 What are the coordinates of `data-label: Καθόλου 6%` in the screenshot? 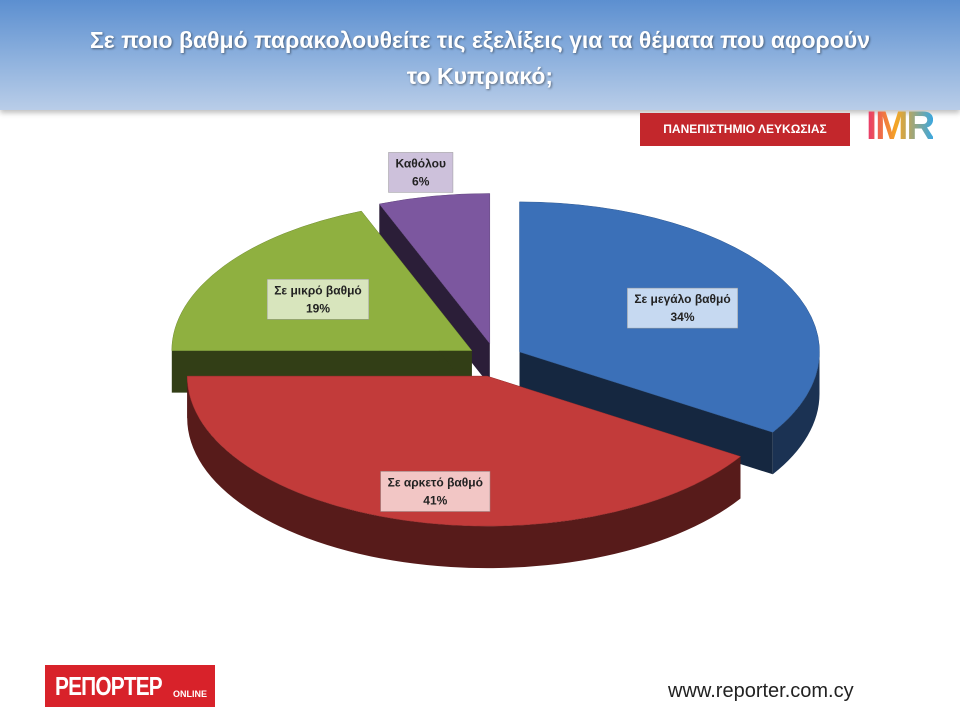 It's located at (421, 172).